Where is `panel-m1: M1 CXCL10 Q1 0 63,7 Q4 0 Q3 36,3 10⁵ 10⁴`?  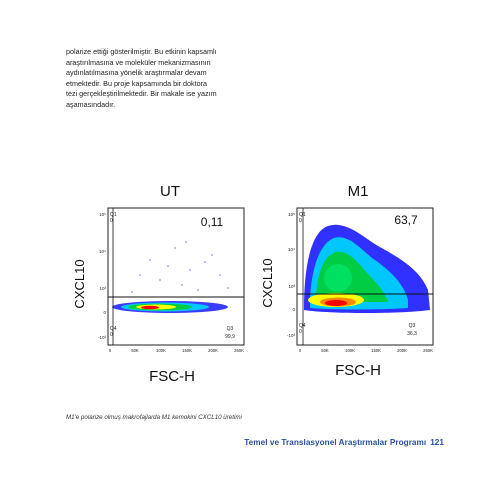
panel-m1: M1 CXCL10 Q1 0 63,7 Q4 0 Q3 36,3 10⁵ 10⁴ is located at coordinates (347, 281).